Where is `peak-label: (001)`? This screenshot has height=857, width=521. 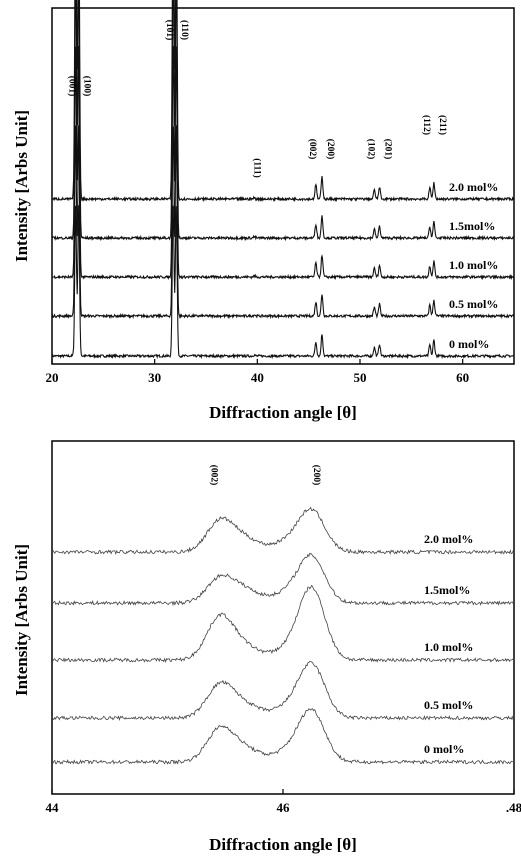 peak-label: (001) is located at coordinates (72, 86).